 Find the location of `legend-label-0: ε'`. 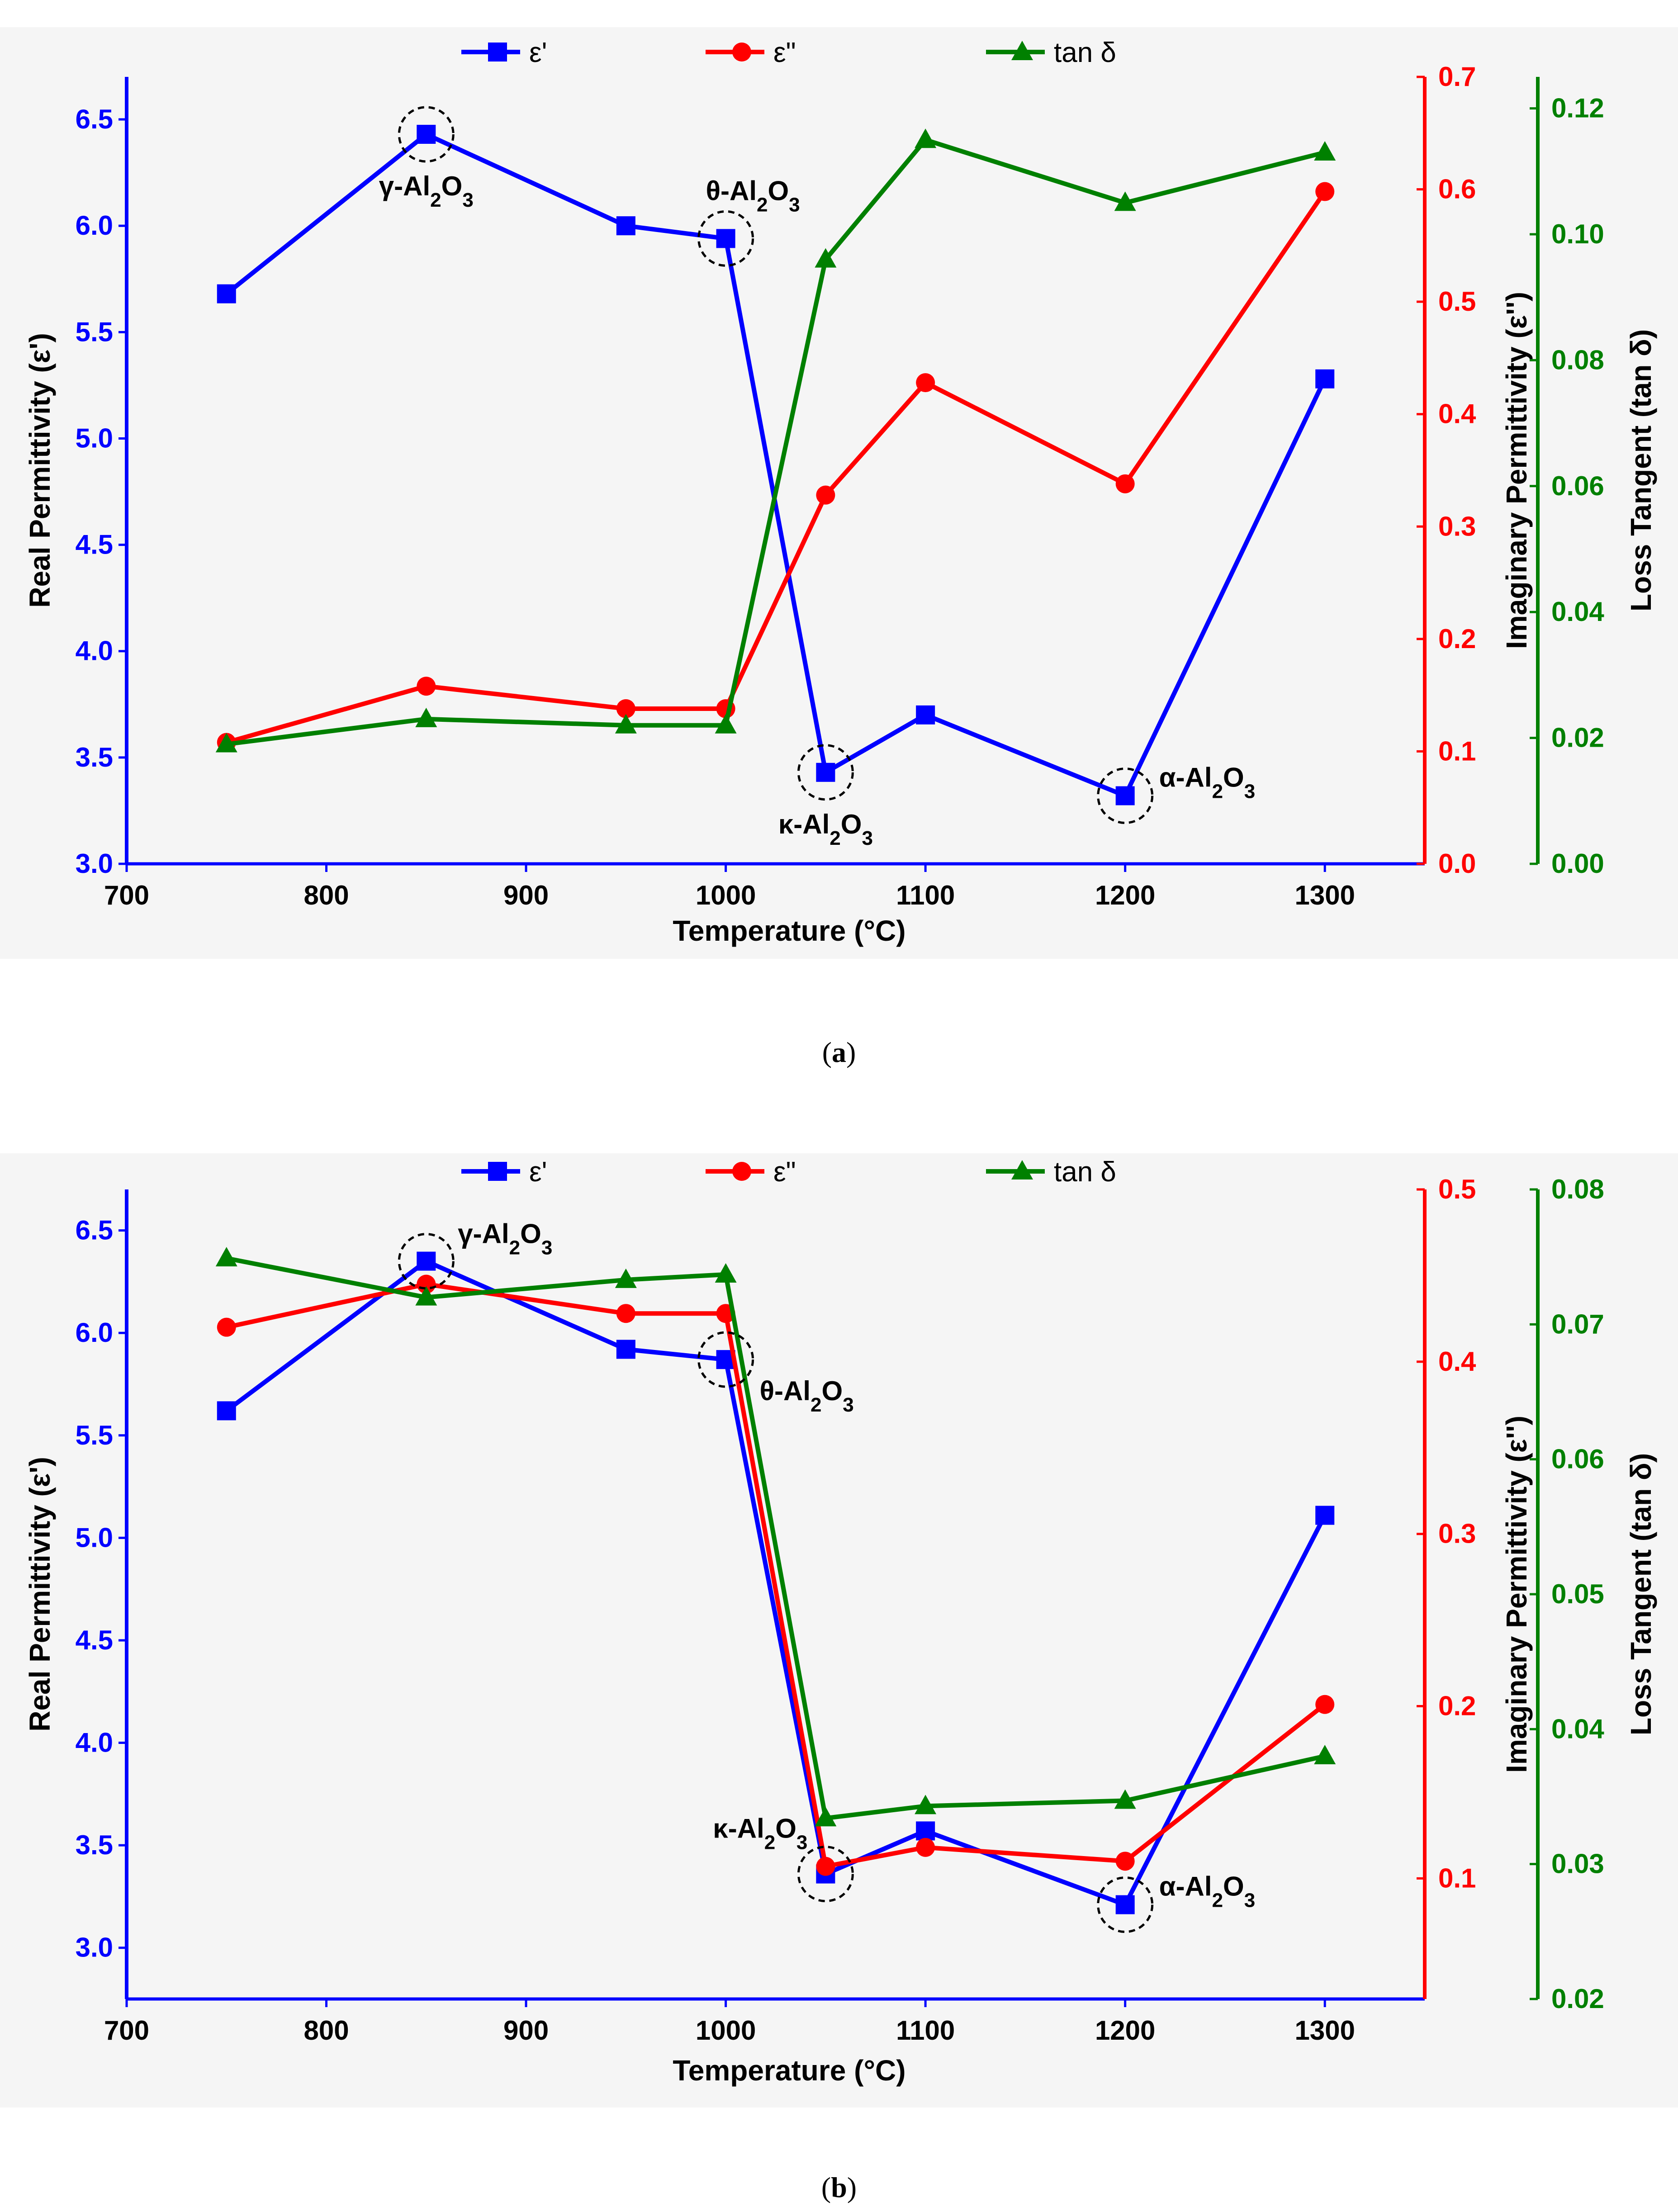

legend-label-0: ε' is located at coordinates (538, 52).